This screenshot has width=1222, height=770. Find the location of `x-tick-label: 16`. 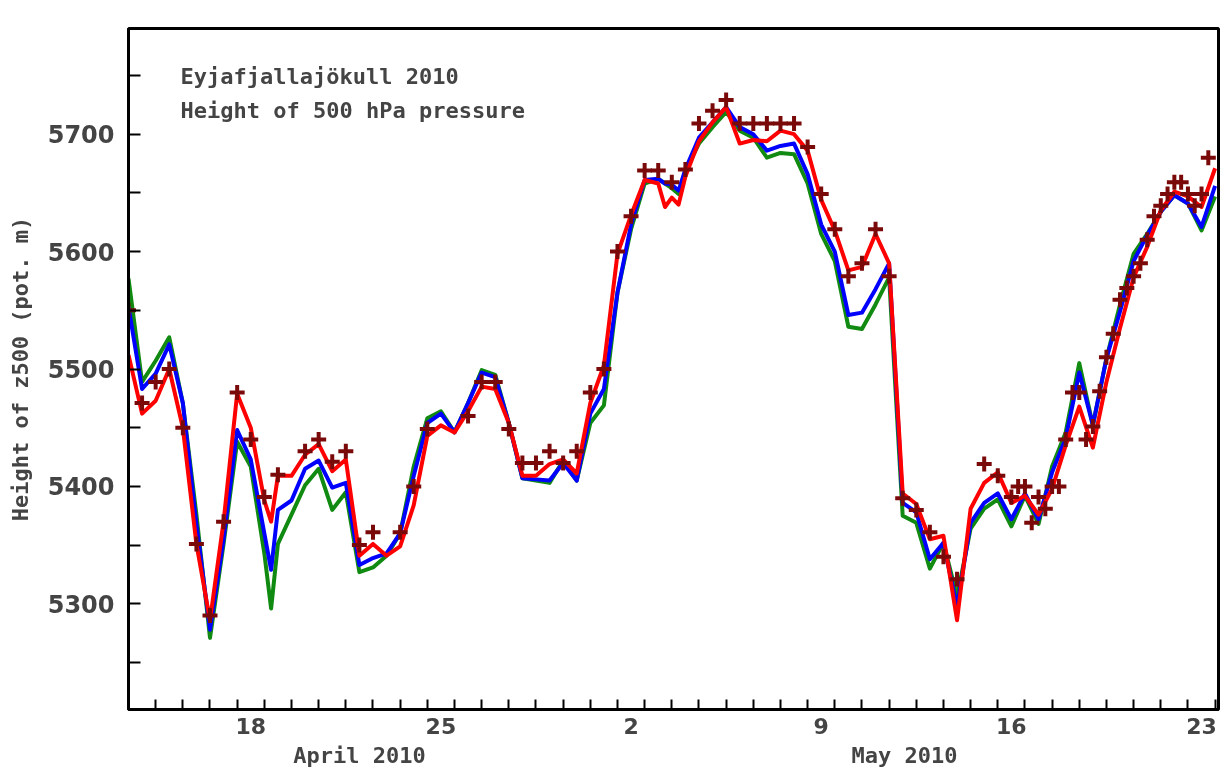

x-tick-label: 16 is located at coordinates (1011, 726).